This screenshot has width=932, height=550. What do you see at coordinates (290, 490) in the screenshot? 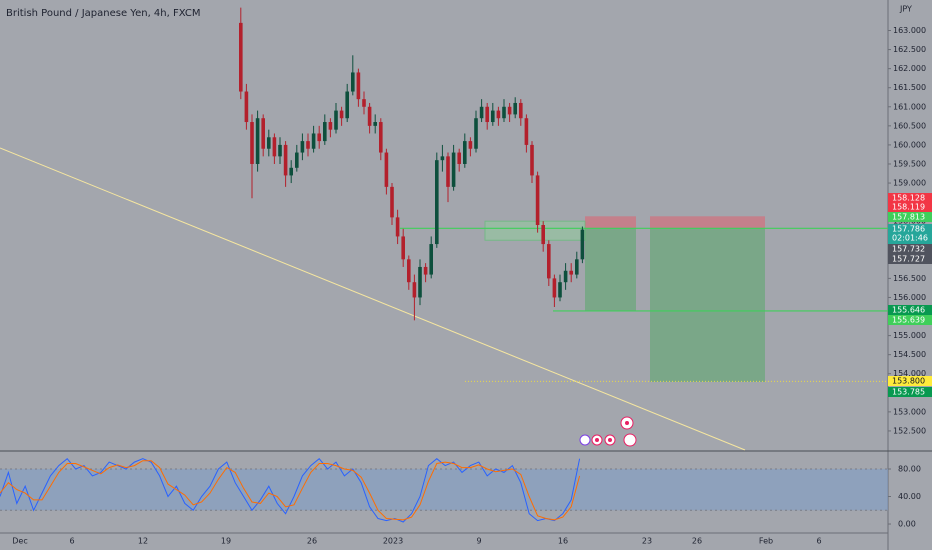
I see `rsi-line` at bounding box center [290, 490].